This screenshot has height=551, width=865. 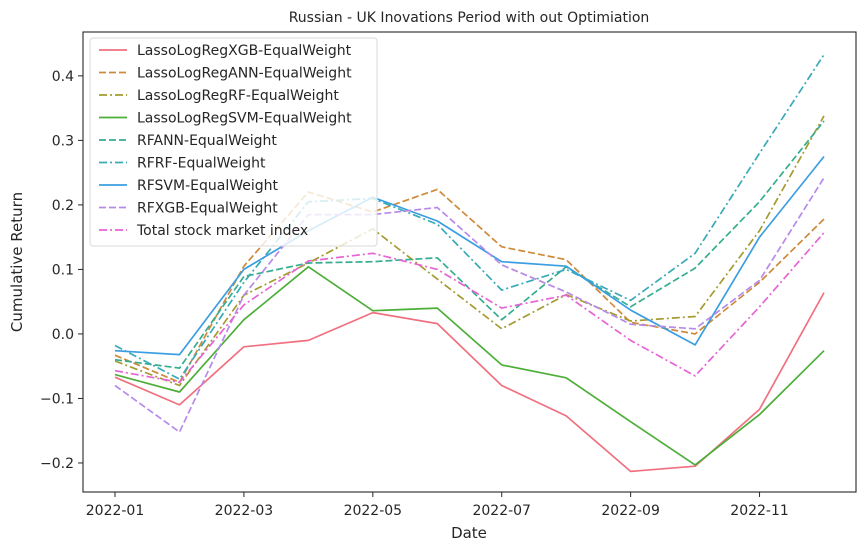 I want to click on x-axis-label: Date, so click(x=469, y=533).